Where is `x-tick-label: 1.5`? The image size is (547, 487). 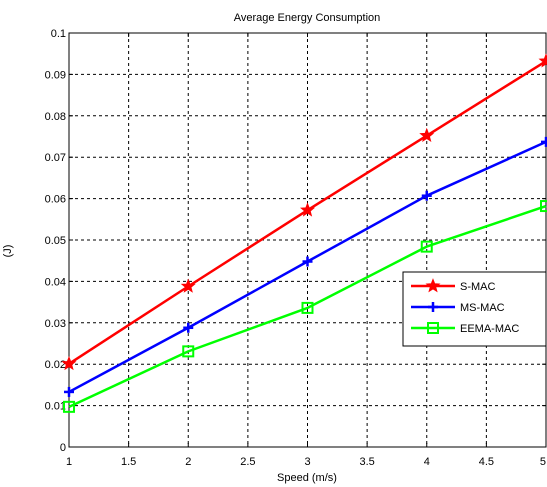
x-tick-label: 1.5 is located at coordinates (128, 462).